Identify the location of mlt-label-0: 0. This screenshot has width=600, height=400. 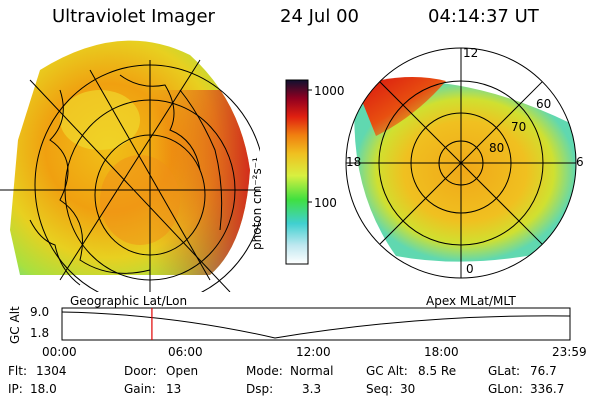
(470, 269).